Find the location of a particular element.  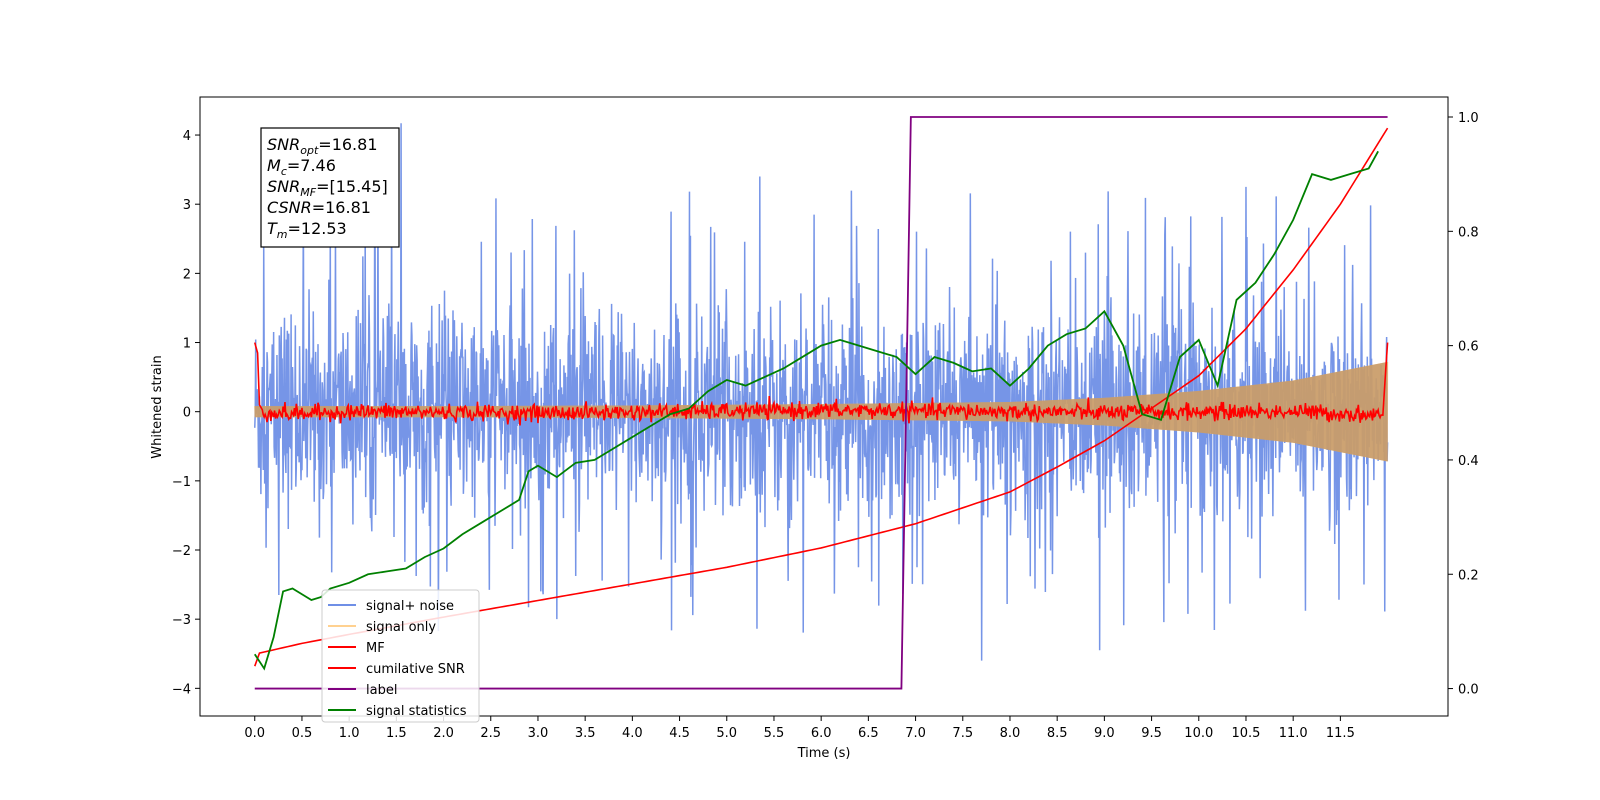

y-tick-label-right: 1.0 is located at coordinates (1468, 118).